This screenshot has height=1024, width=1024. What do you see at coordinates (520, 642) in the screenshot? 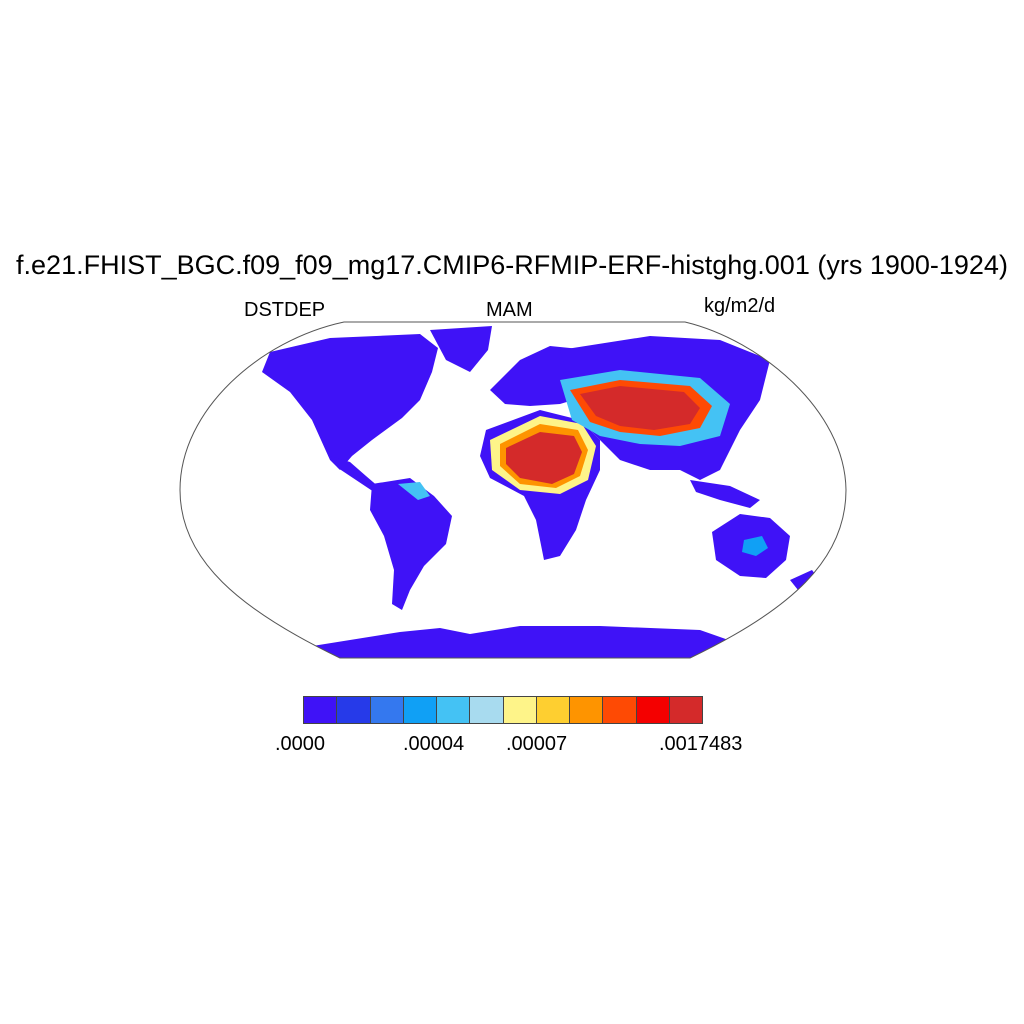
I see `land-antarctica` at bounding box center [520, 642].